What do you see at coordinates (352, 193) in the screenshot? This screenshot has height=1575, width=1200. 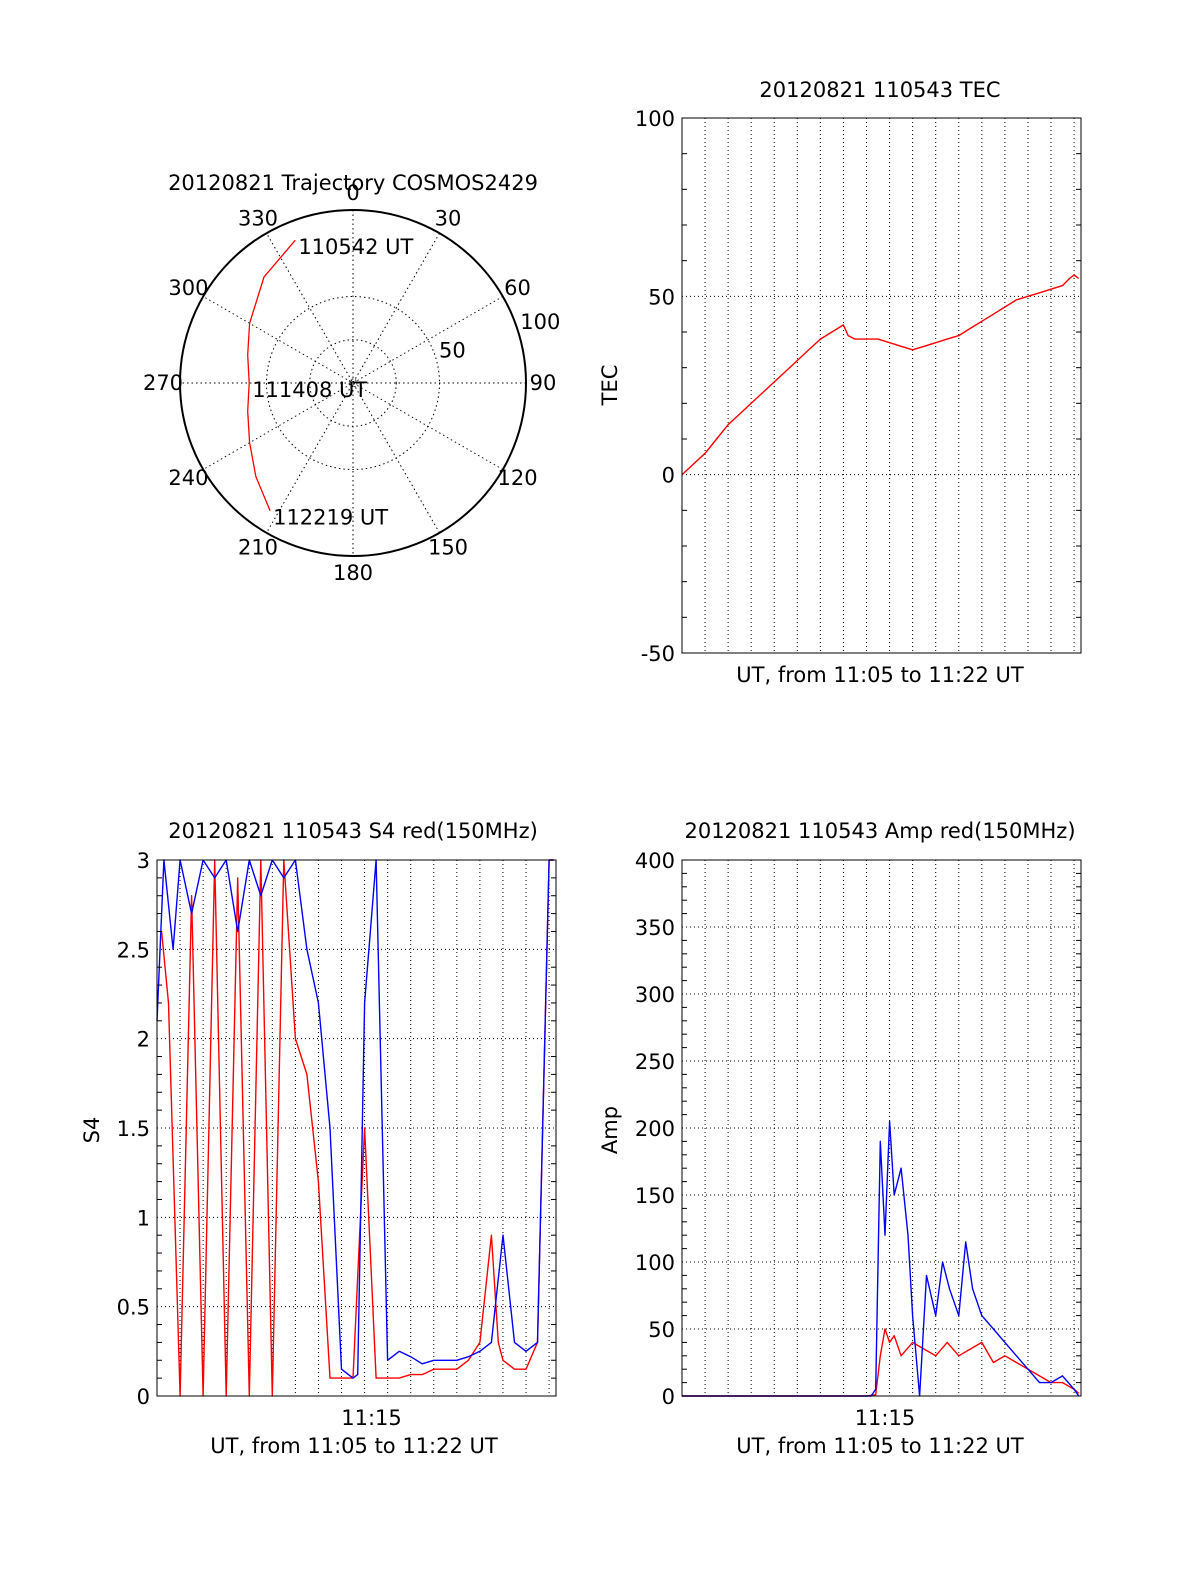 I see `polar-angle-label: 0` at bounding box center [352, 193].